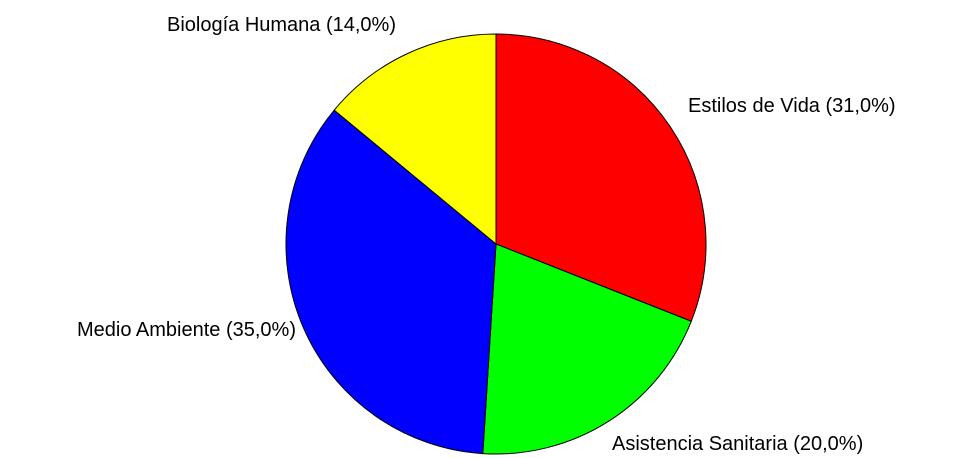 This screenshot has width=962, height=458. What do you see at coordinates (737, 444) in the screenshot?
I see `label-asistencia-sanitaria: Asistencia Sanitaria (20,0%)` at bounding box center [737, 444].